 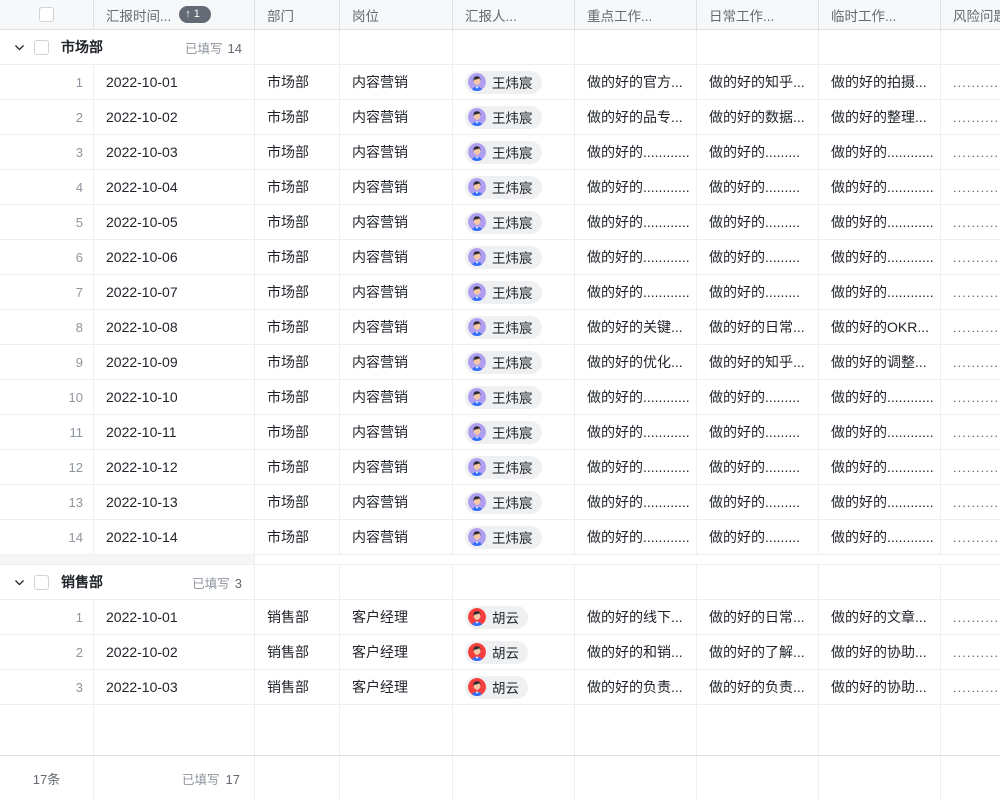 What do you see at coordinates (514, 617) in the screenshot?
I see `cell-reporter: 胡云` at bounding box center [514, 617].